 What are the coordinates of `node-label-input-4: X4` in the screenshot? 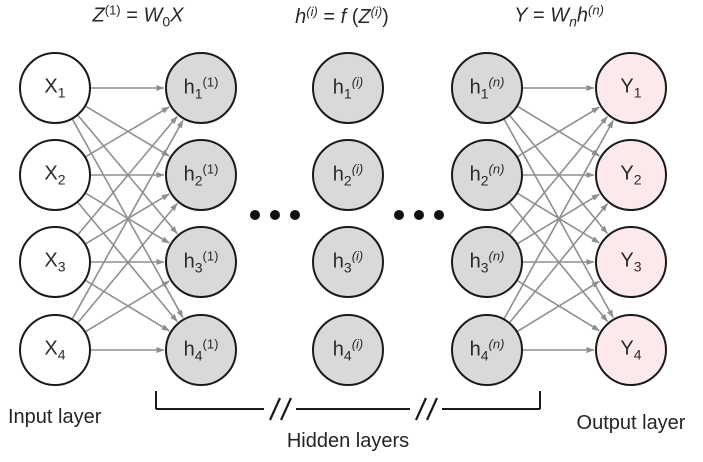 It's located at (54, 350).